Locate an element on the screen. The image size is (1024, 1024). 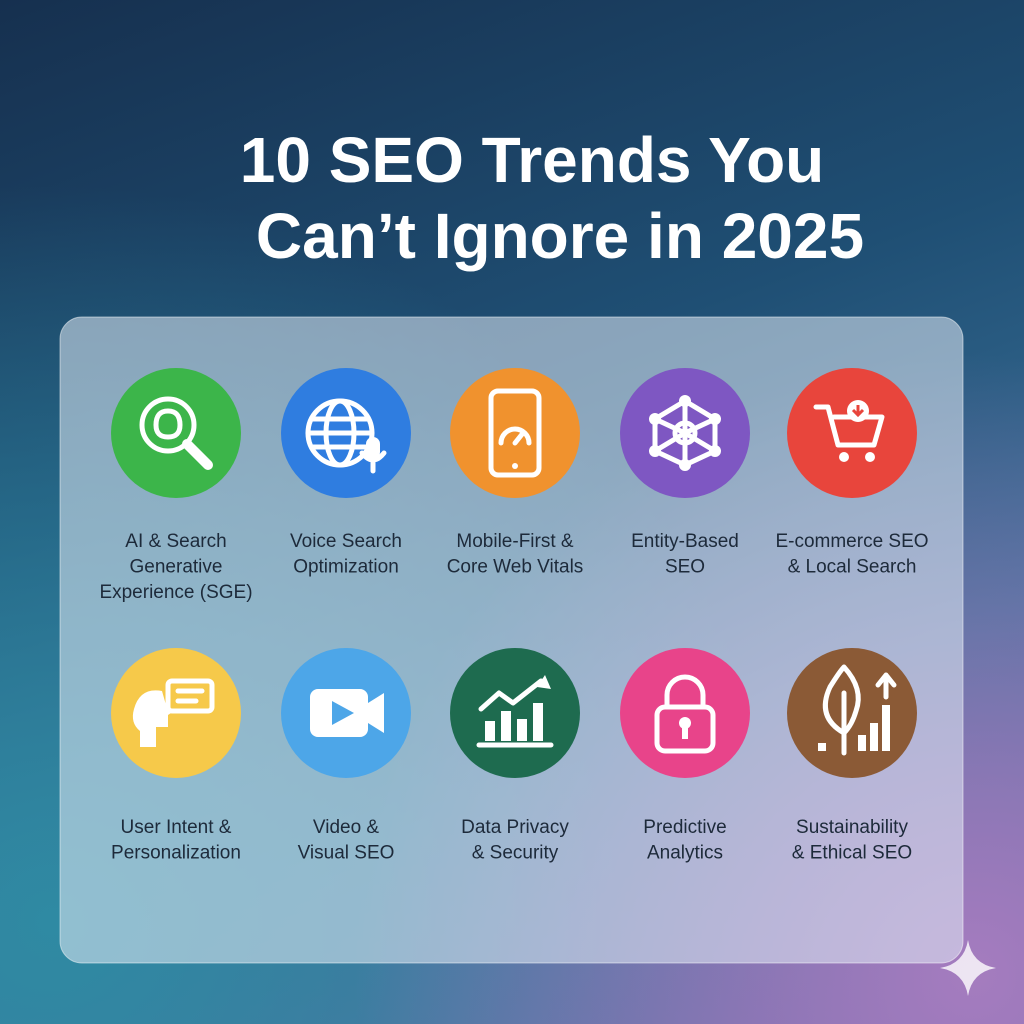
trend-label: Mobile-First & is located at coordinates (515, 541).